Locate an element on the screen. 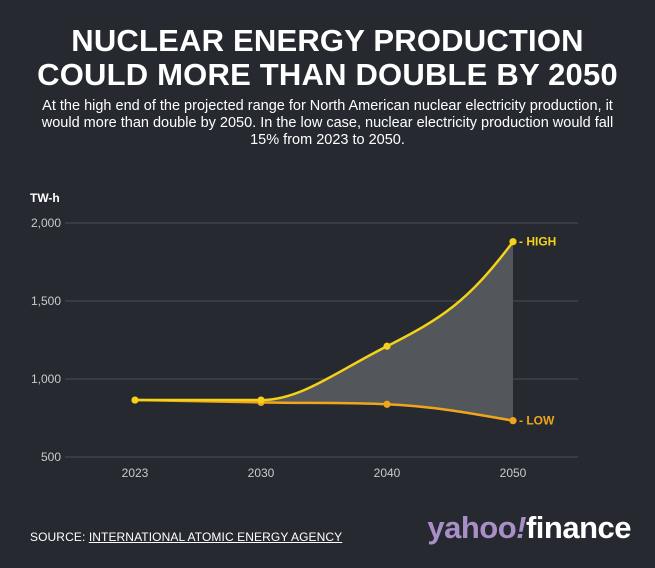  logo-finance-text: finance is located at coordinates (578, 527).